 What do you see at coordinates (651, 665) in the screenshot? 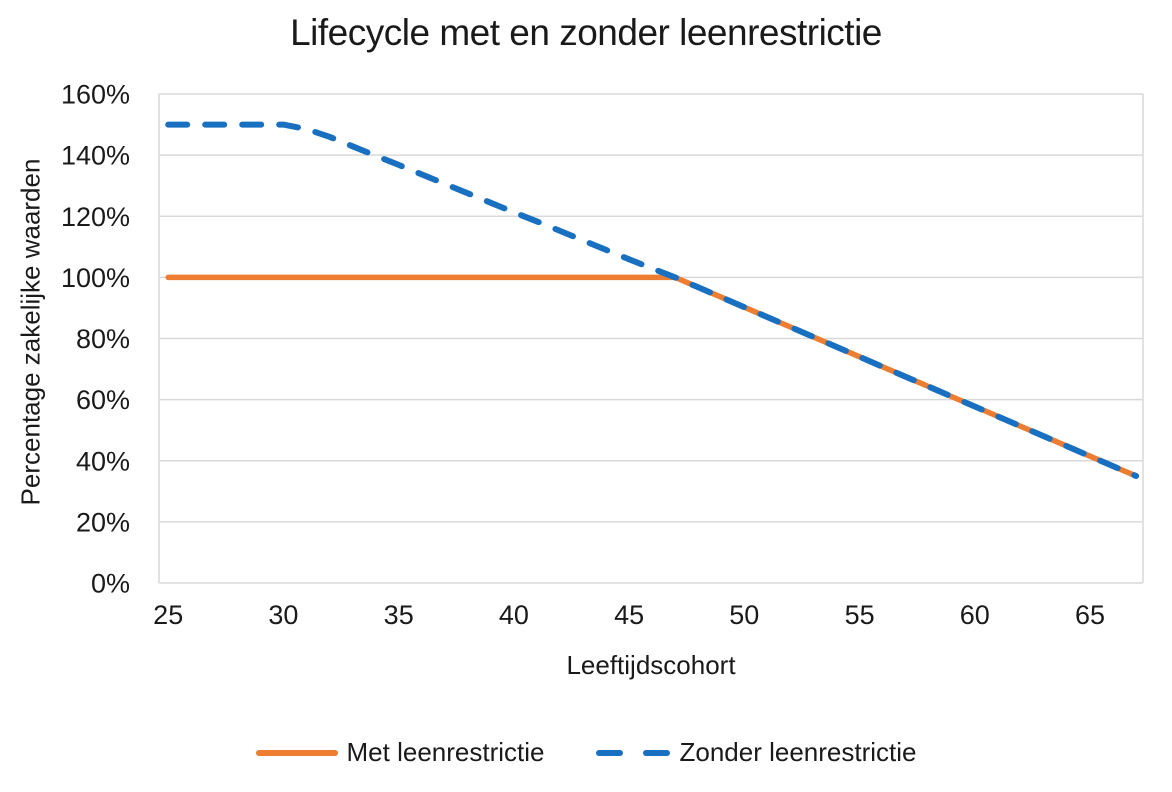
I see `x-axis-title: Leeftijdscohort` at bounding box center [651, 665].